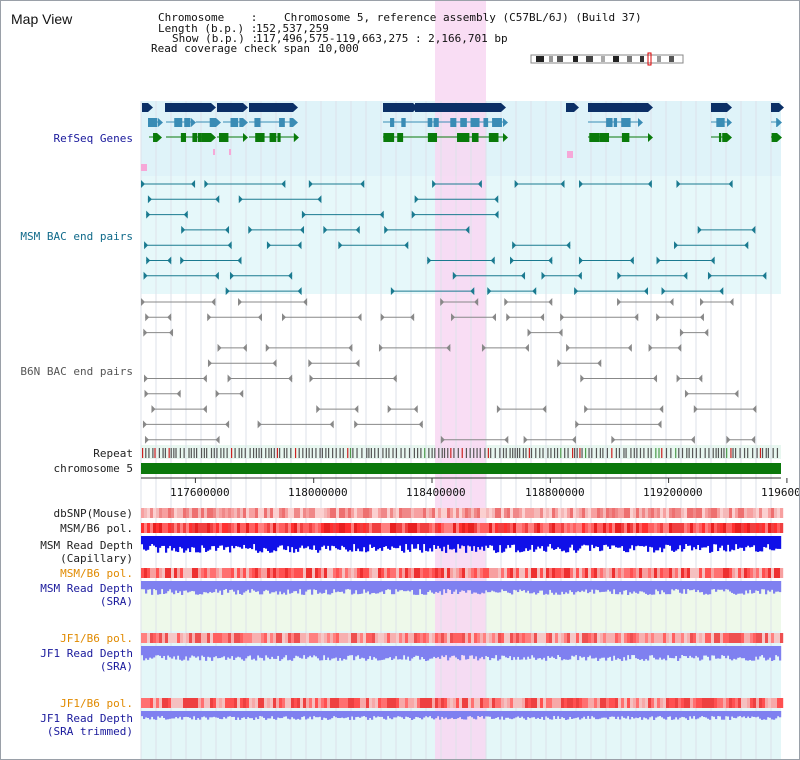 The height and width of the screenshot is (760, 800). What do you see at coordinates (93, 138) in the screenshot?
I see `track-label-refseq-genes: RefSeq Genes` at bounding box center [93, 138].